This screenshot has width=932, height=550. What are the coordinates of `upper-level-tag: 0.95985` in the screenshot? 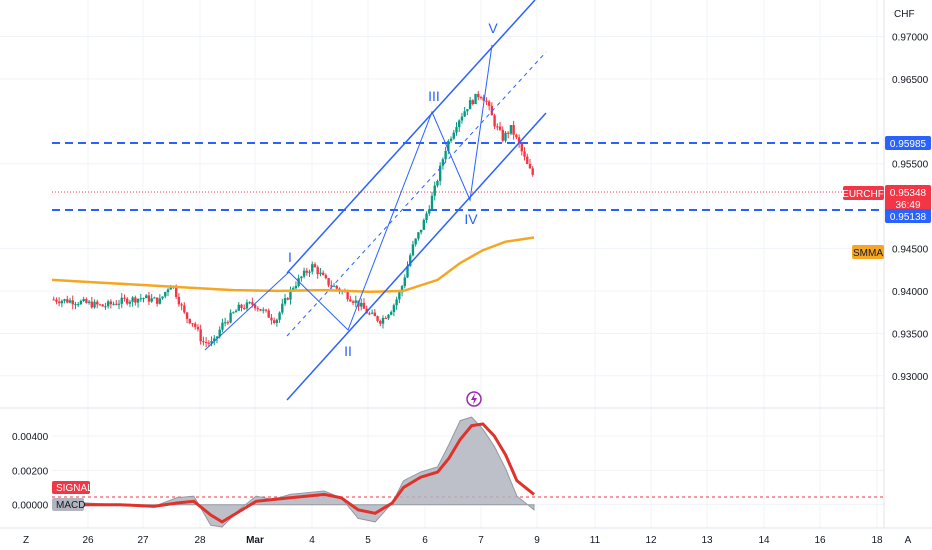 It's located at (908, 143).